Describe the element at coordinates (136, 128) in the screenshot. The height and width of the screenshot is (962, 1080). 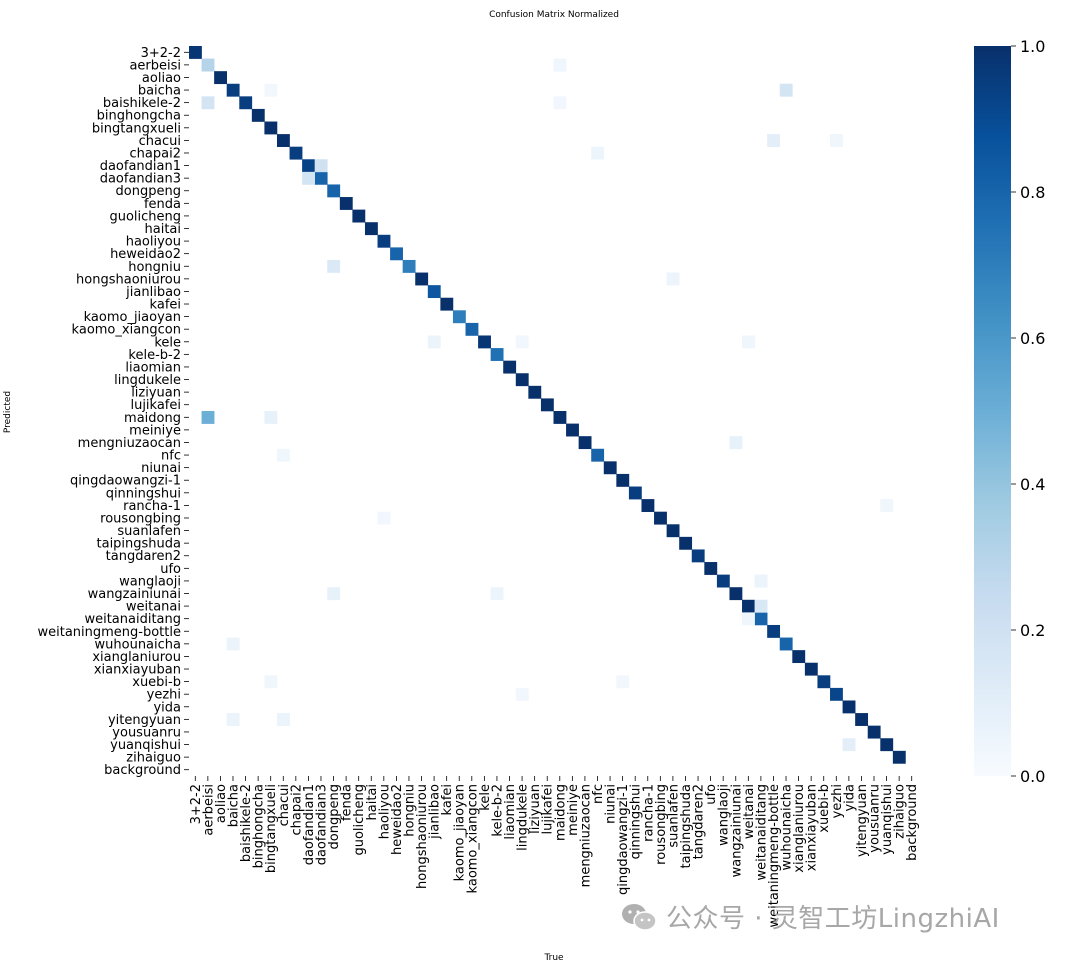
I see `y-tick-label: bingtangxueli` at that location.